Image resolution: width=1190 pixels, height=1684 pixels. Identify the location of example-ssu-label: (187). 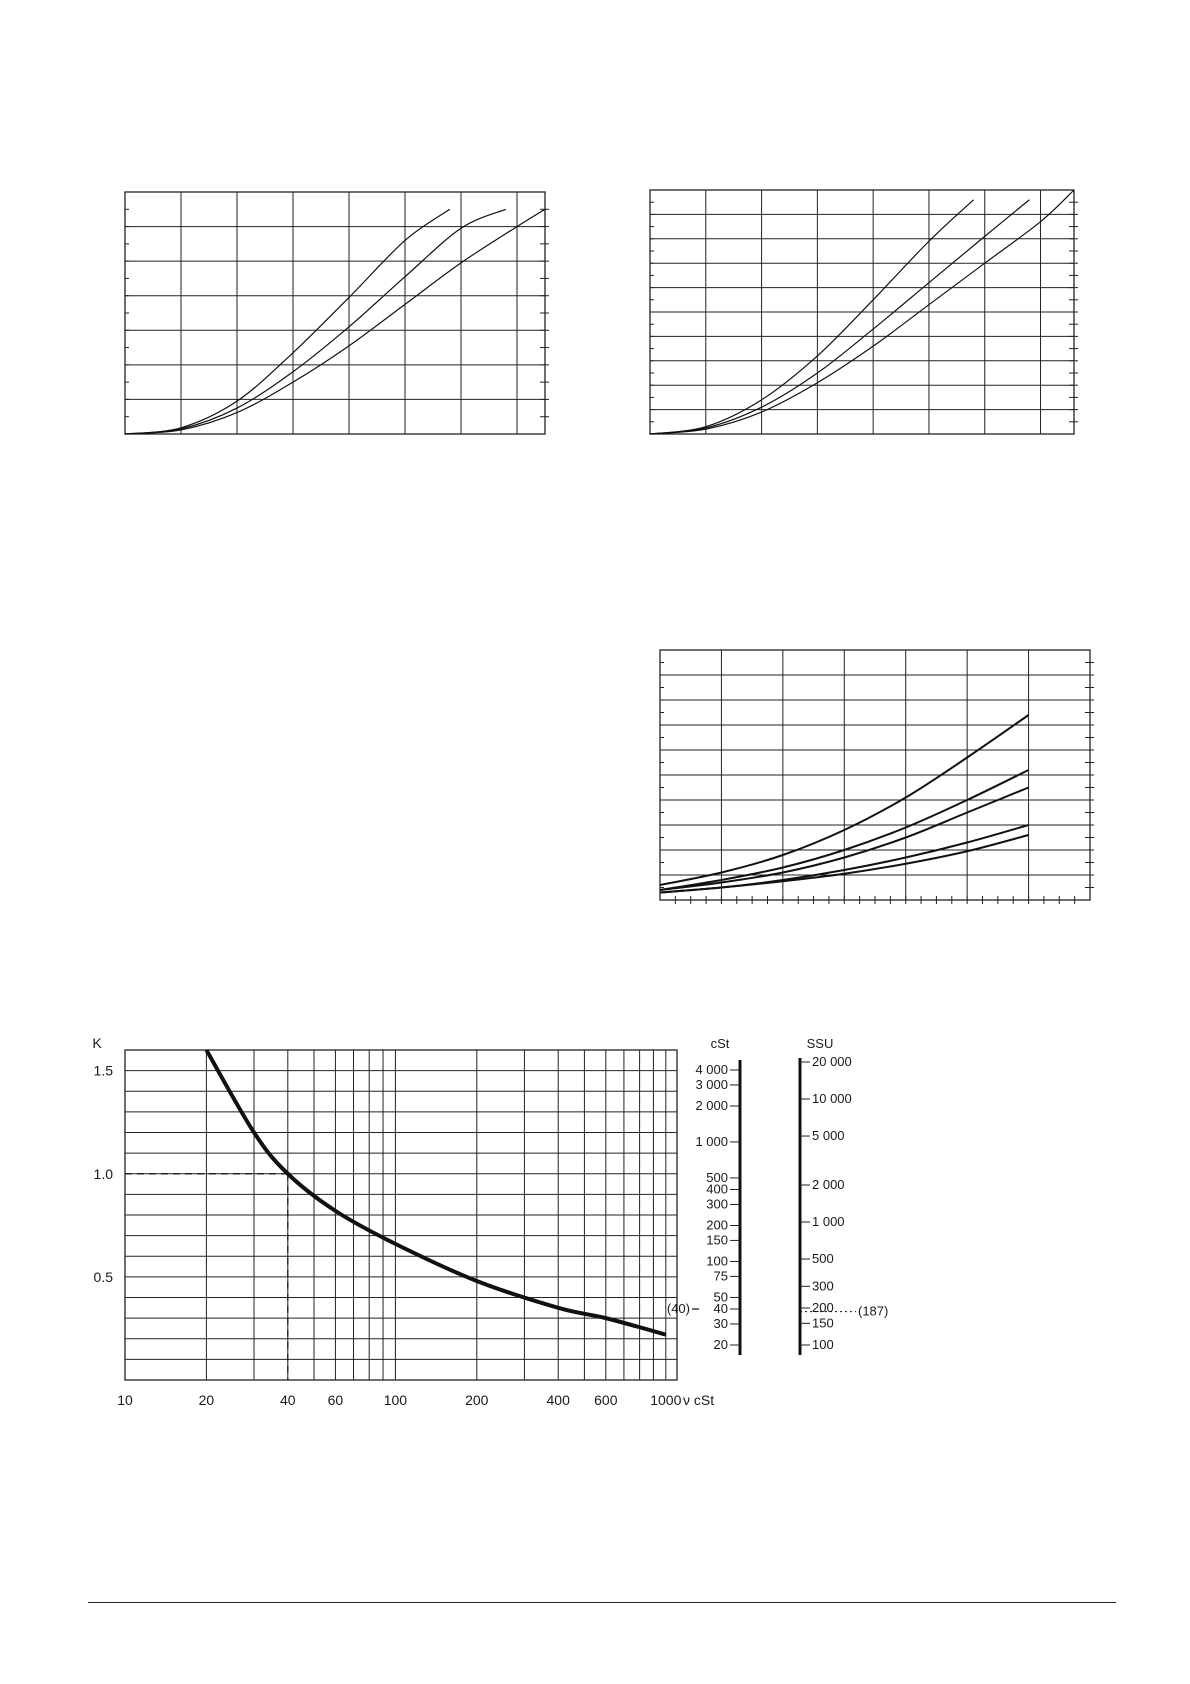
(873, 1311).